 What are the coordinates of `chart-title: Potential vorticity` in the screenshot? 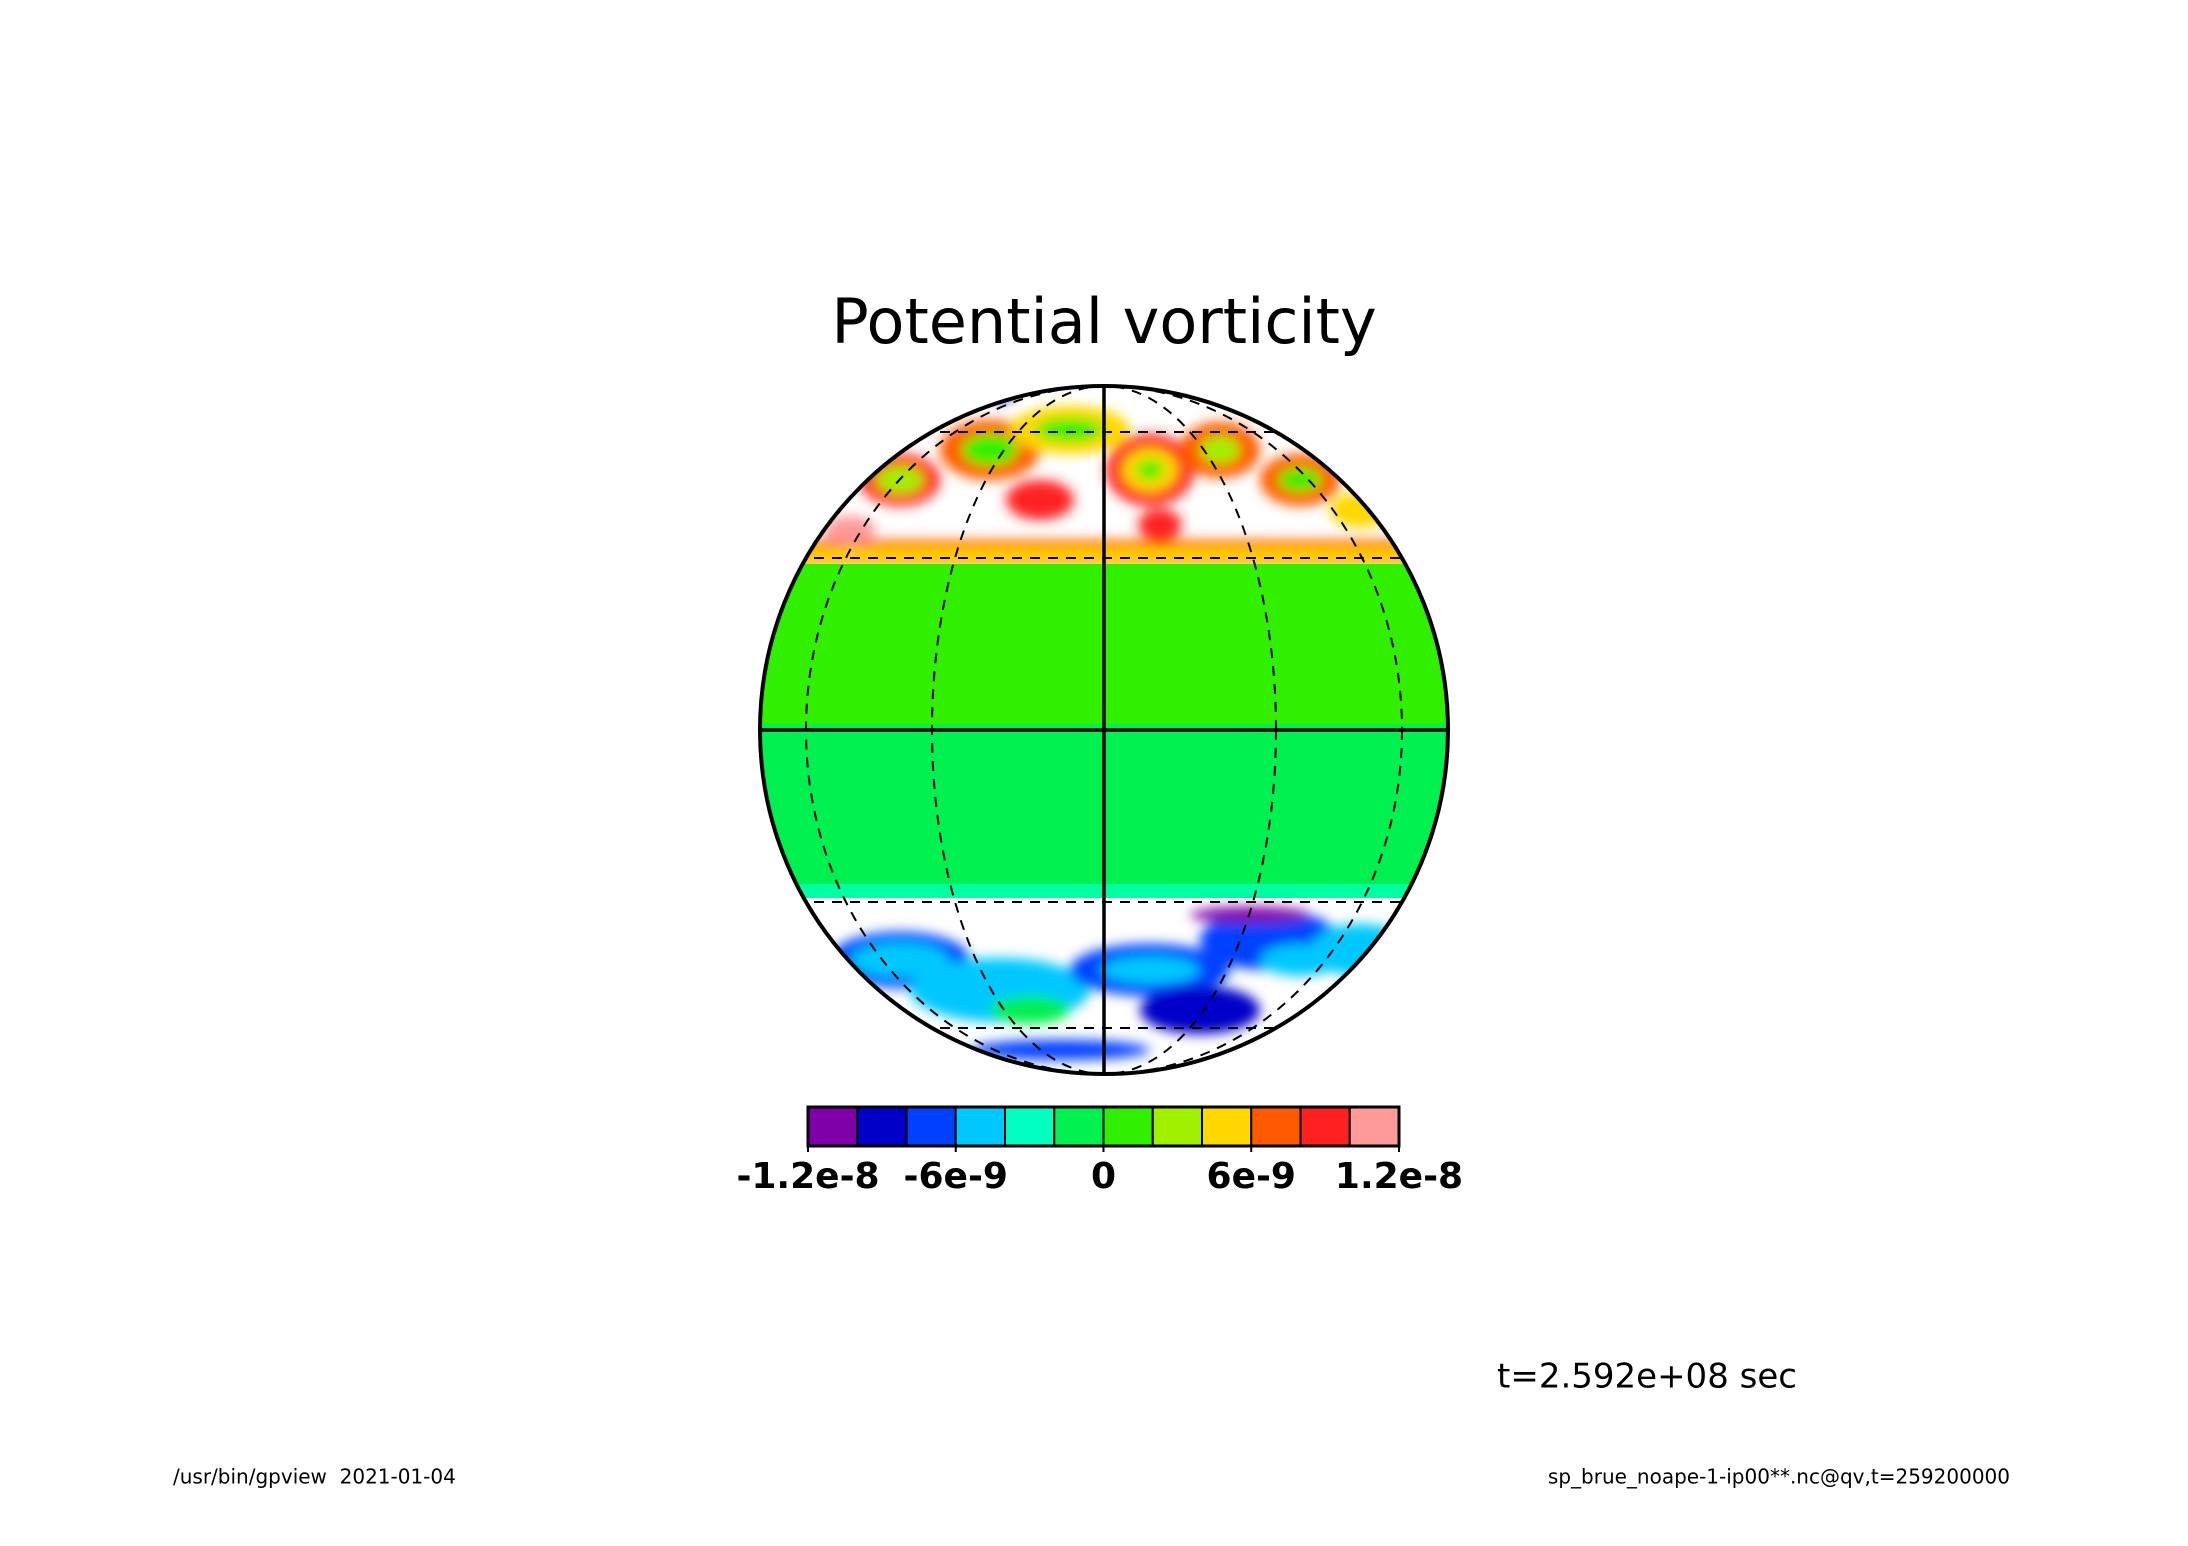 It's located at (1103, 321).